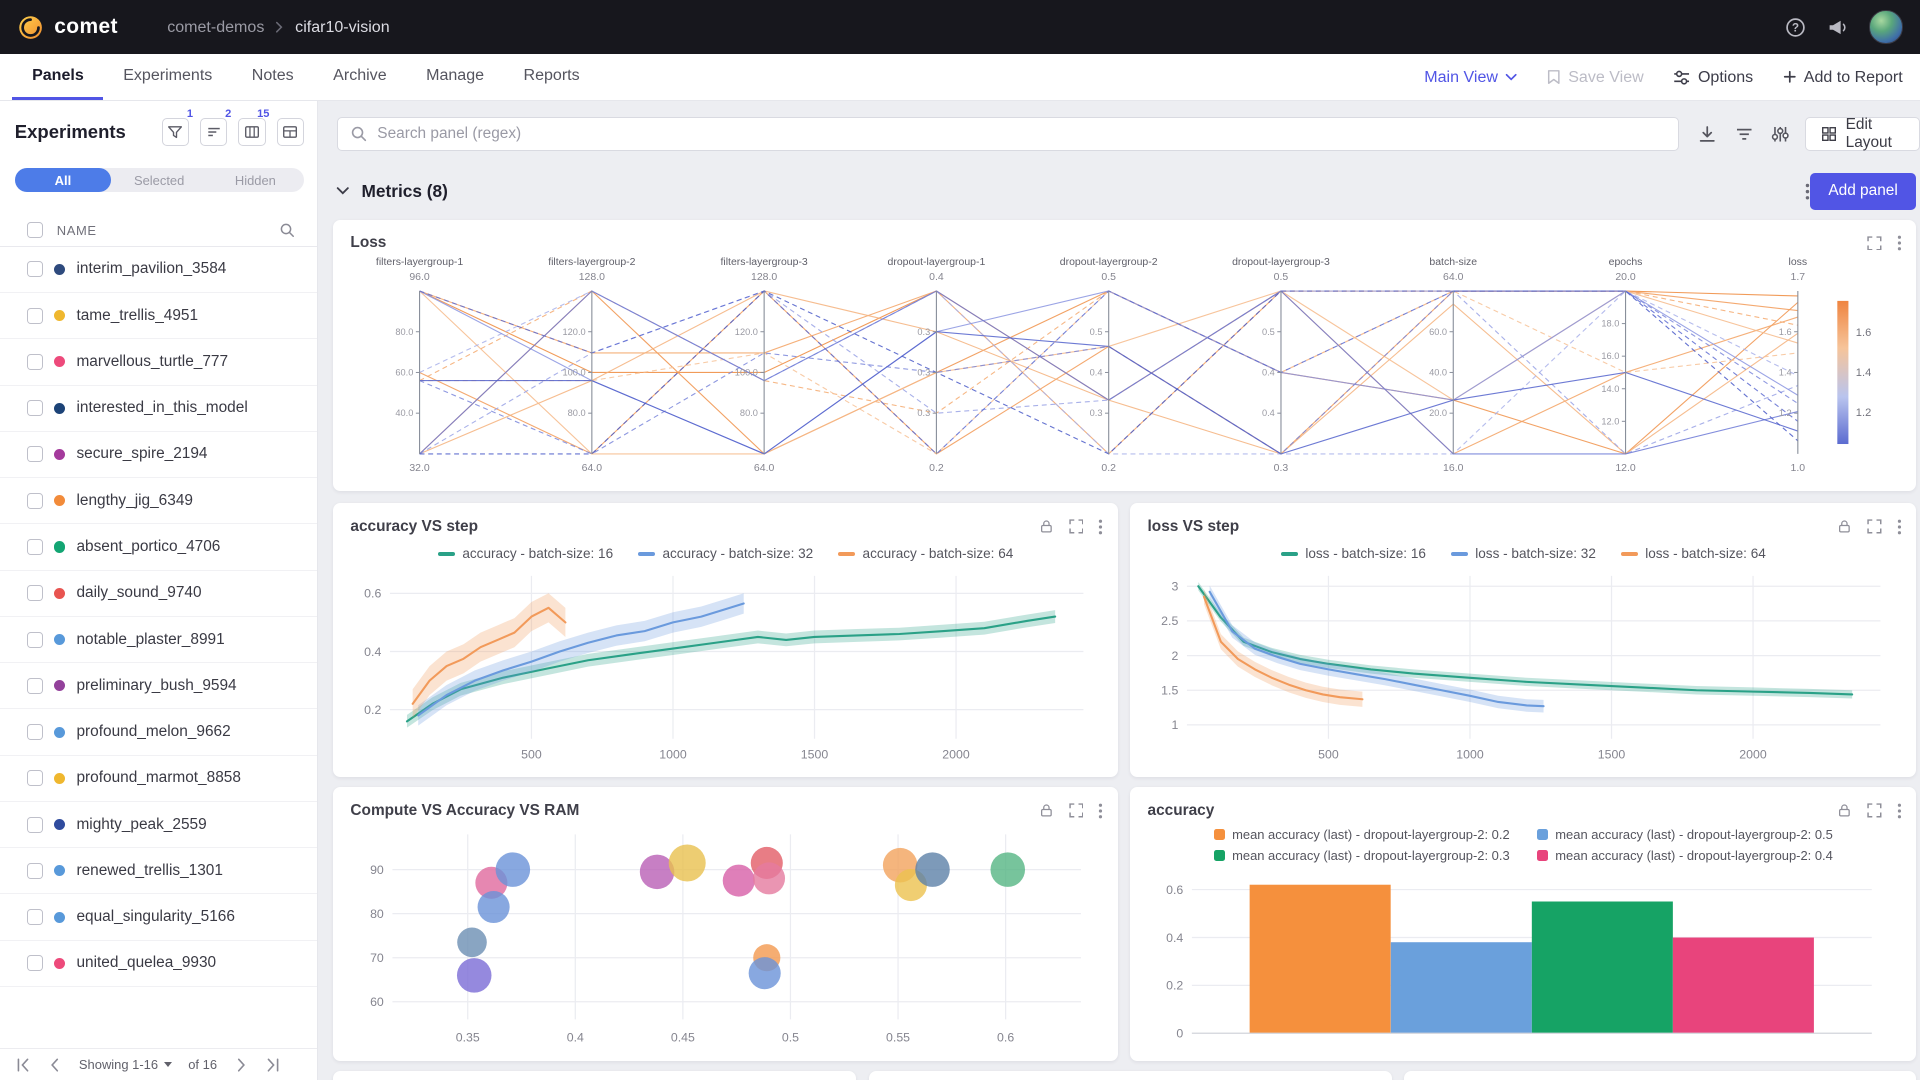 This screenshot has width=1920, height=1080. I want to click on filter-all: All, so click(63, 180).